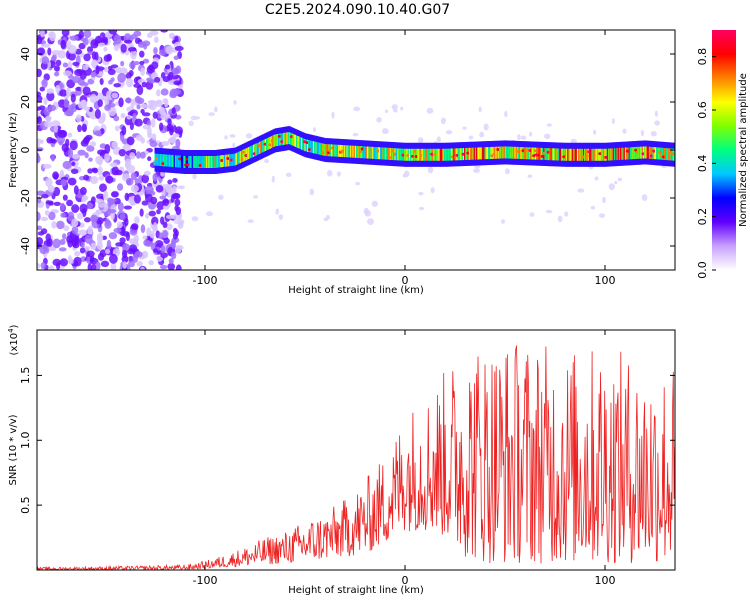  I want to click on snr-xtick-label: 0, so click(405, 580).